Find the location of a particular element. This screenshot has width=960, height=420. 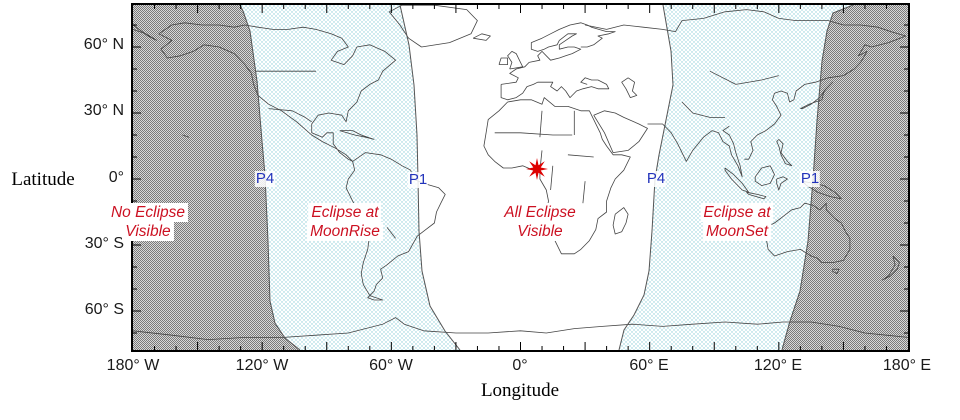

x-tick-label-180e: 180° E is located at coordinates (907, 365).